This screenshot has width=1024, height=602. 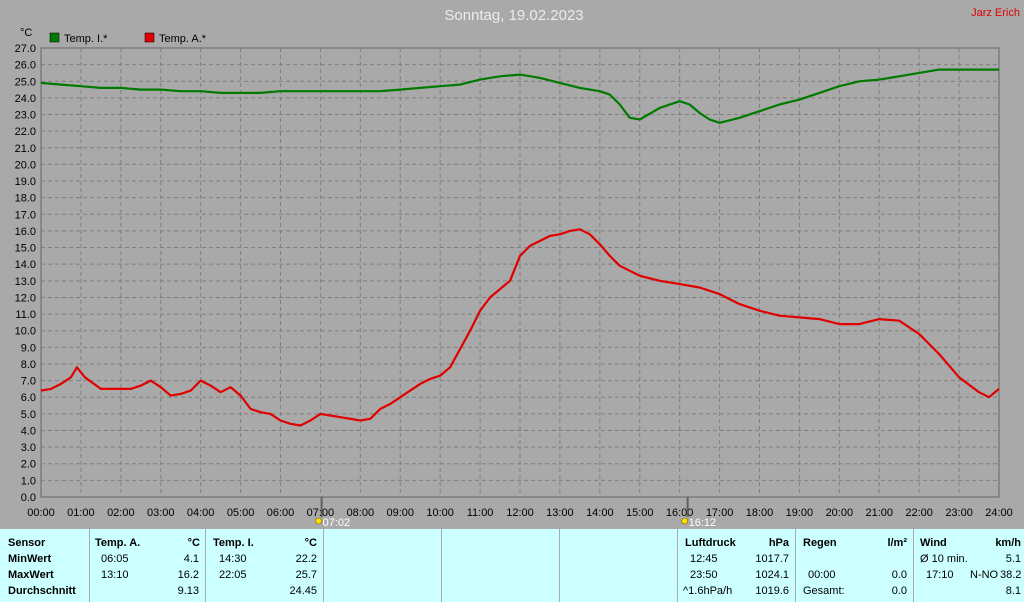 I want to click on wind-max: 38.2, so click(x=1011, y=575).